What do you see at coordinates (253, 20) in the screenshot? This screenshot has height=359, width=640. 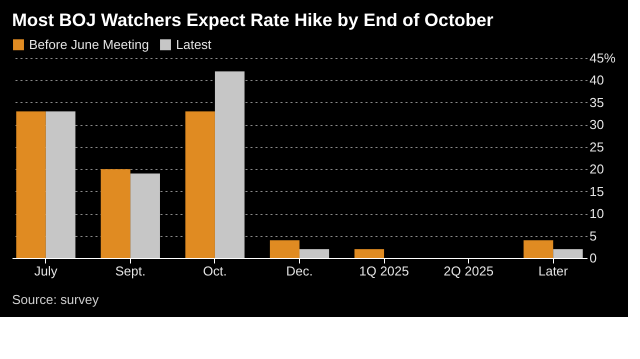 I see `chart-title: Most BOJ Watchers Expect Rate Hike by End of October` at bounding box center [253, 20].